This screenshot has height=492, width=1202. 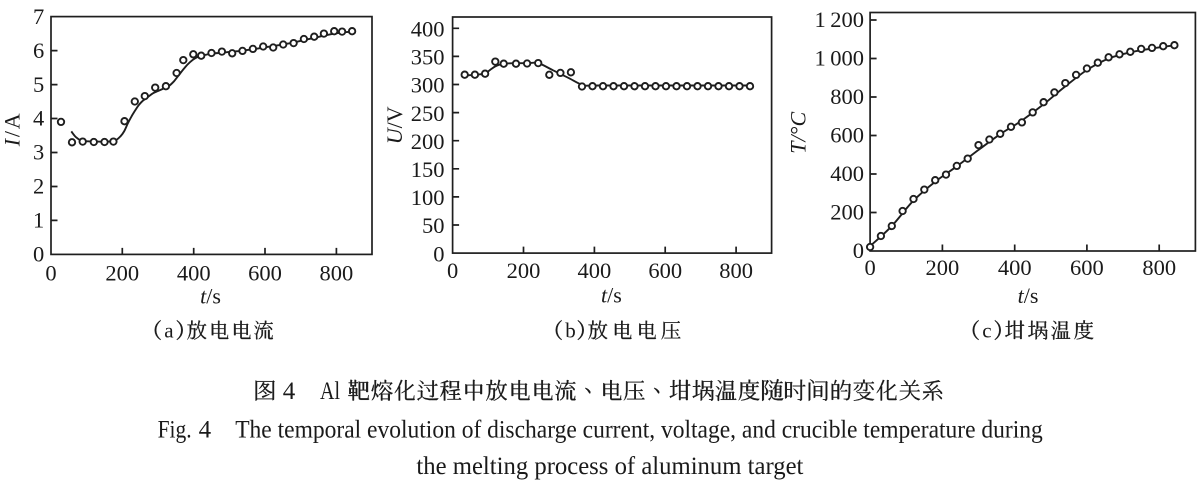 I want to click on svg-text: 100, so click(x=428, y=197).